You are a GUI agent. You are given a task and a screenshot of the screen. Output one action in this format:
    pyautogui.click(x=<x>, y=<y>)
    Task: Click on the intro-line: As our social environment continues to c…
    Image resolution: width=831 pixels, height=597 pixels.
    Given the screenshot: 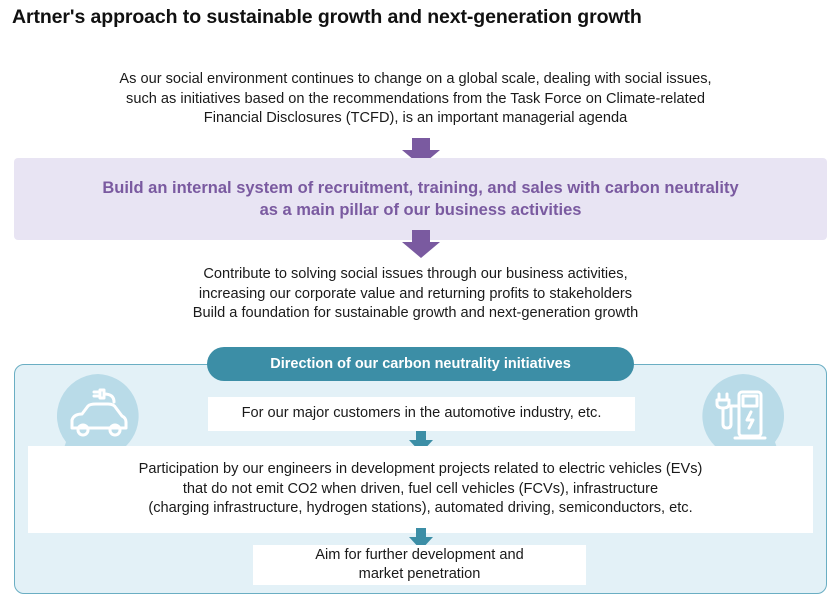 What is the action you would take?
    pyautogui.click(x=415, y=79)
    